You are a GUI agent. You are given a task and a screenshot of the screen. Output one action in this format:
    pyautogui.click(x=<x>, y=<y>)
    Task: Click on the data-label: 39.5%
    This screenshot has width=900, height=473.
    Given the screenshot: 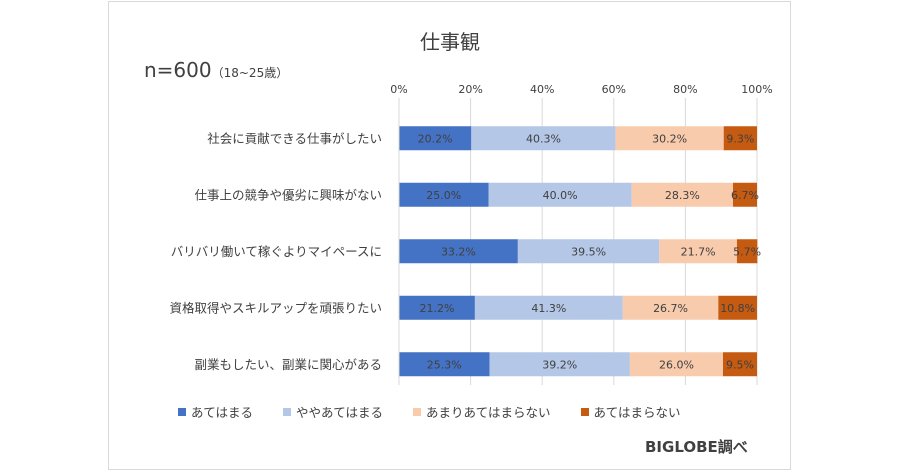 What is the action you would take?
    pyautogui.click(x=588, y=251)
    